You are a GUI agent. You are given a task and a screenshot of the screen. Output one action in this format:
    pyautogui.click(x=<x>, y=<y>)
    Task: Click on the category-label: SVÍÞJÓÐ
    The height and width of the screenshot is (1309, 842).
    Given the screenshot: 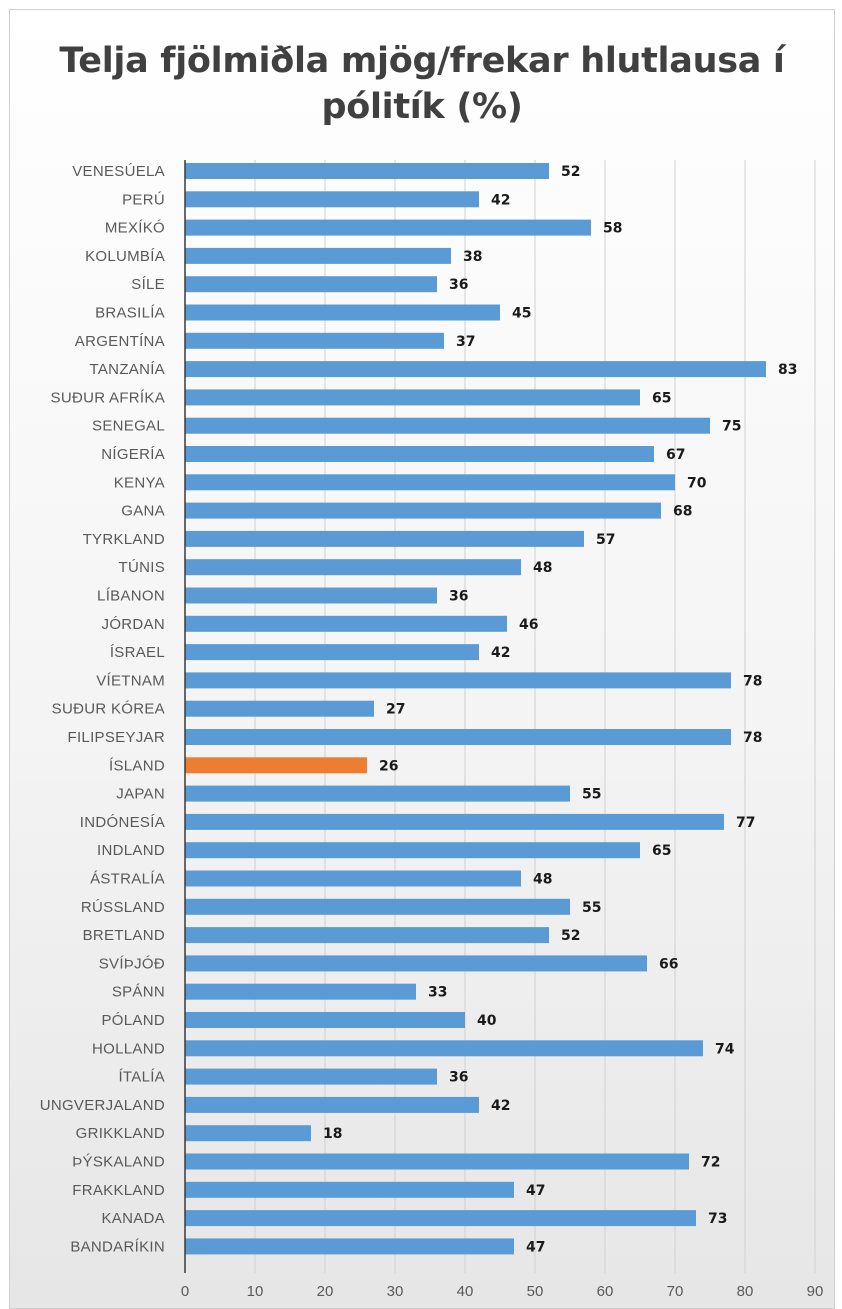 What is the action you would take?
    pyautogui.click(x=132, y=963)
    